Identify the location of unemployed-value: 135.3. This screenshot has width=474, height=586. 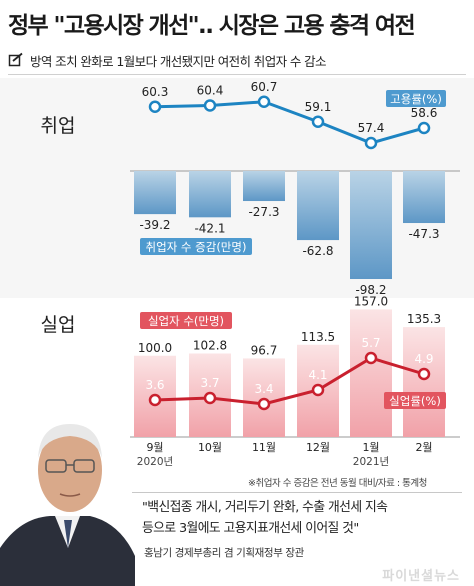
(424, 319).